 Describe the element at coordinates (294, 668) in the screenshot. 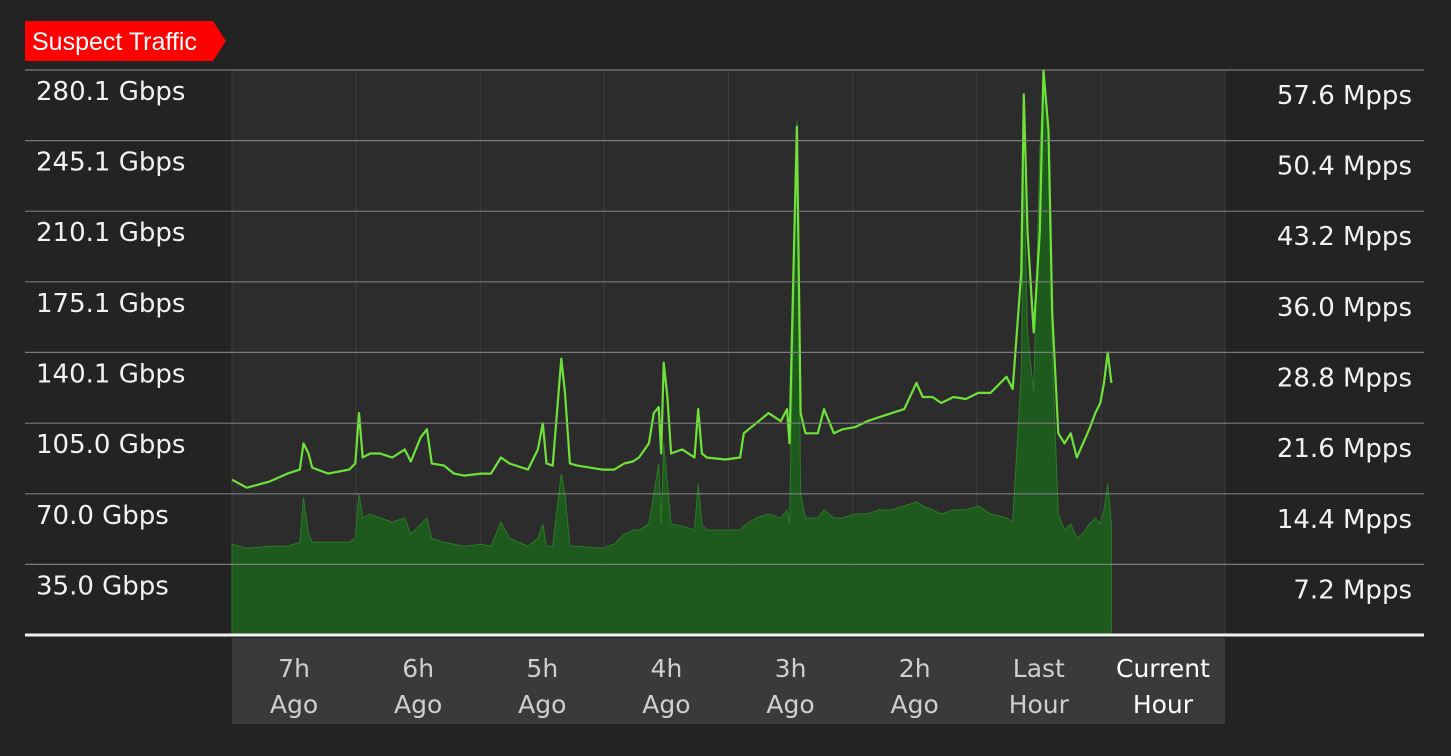

I see `x-axis-tick-label: 7h` at that location.